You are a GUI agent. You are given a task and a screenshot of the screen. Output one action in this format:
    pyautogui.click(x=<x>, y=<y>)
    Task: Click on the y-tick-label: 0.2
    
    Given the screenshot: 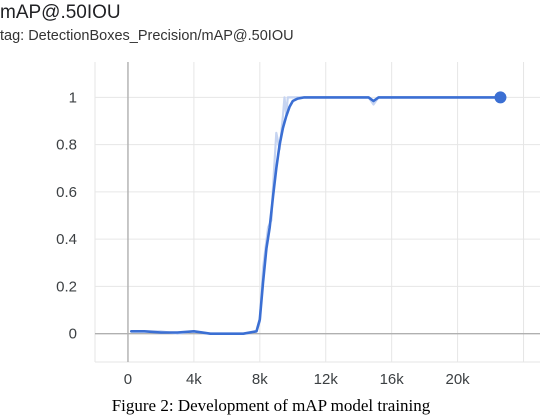 What is the action you would take?
    pyautogui.click(x=66, y=286)
    